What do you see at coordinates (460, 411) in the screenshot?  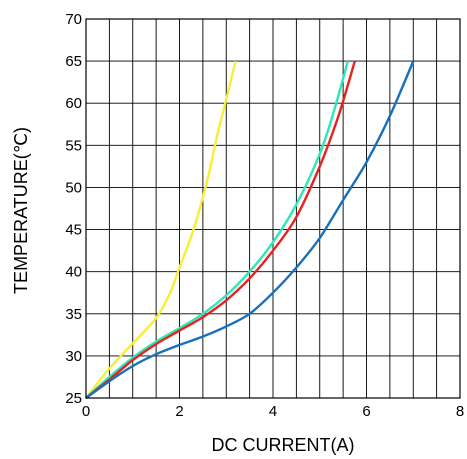 I see `x-tick-label: 8` at bounding box center [460, 411].